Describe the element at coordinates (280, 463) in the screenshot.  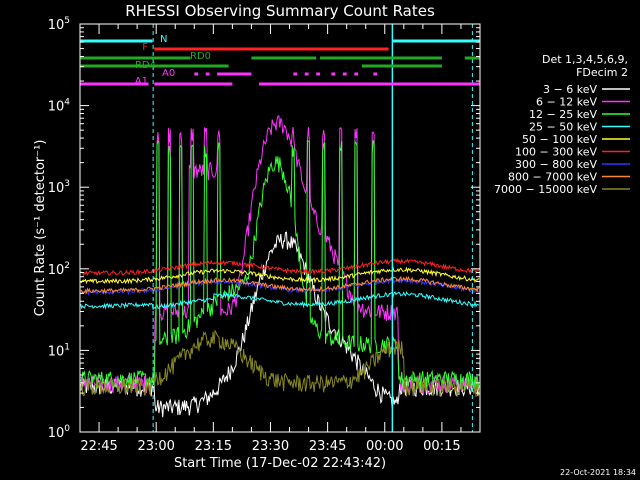
I see `x-axis-label: Start Time (17-Dec-02 22:43:42)` at that location.